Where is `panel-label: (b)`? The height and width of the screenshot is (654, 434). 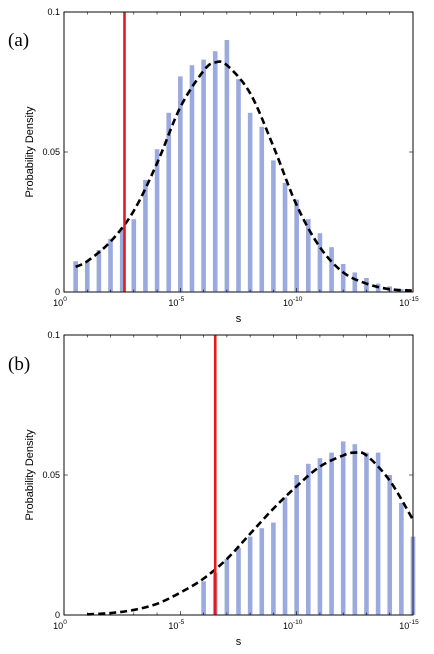
panel-label: (b) is located at coordinates (19, 364).